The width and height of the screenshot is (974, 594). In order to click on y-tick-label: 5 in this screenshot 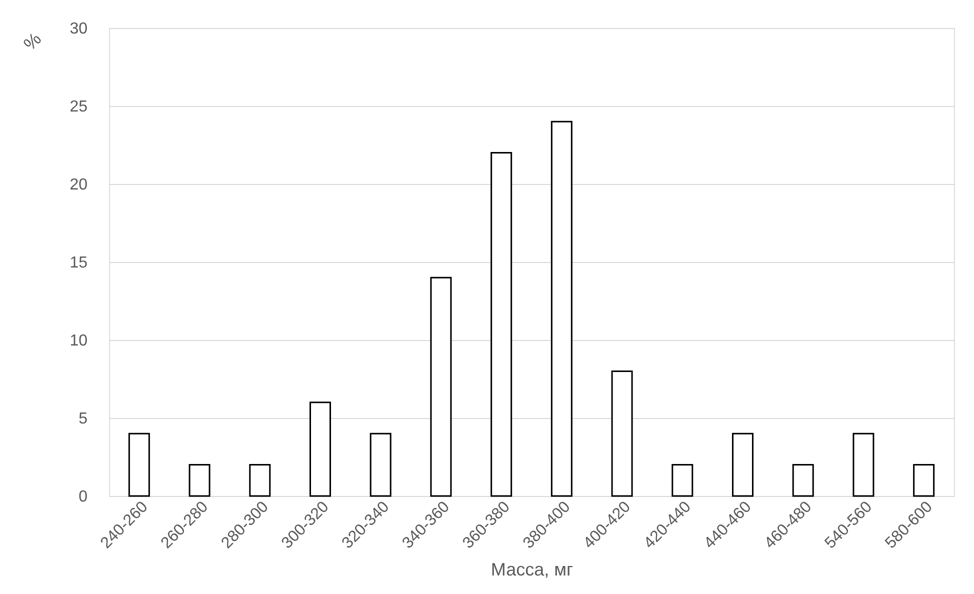, I will do `click(83, 419)`.